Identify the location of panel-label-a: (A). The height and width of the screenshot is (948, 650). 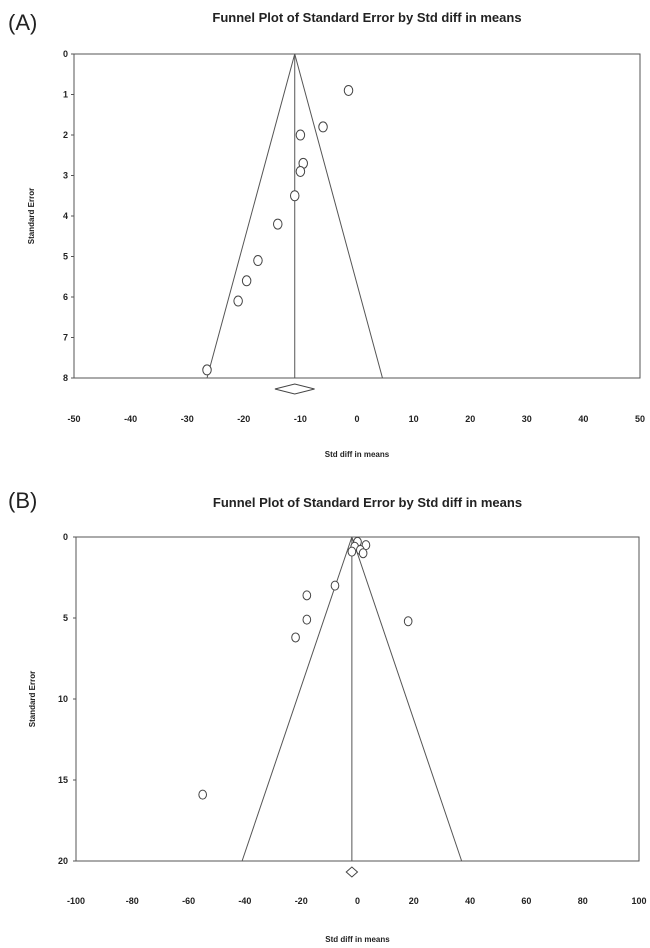
(23, 22).